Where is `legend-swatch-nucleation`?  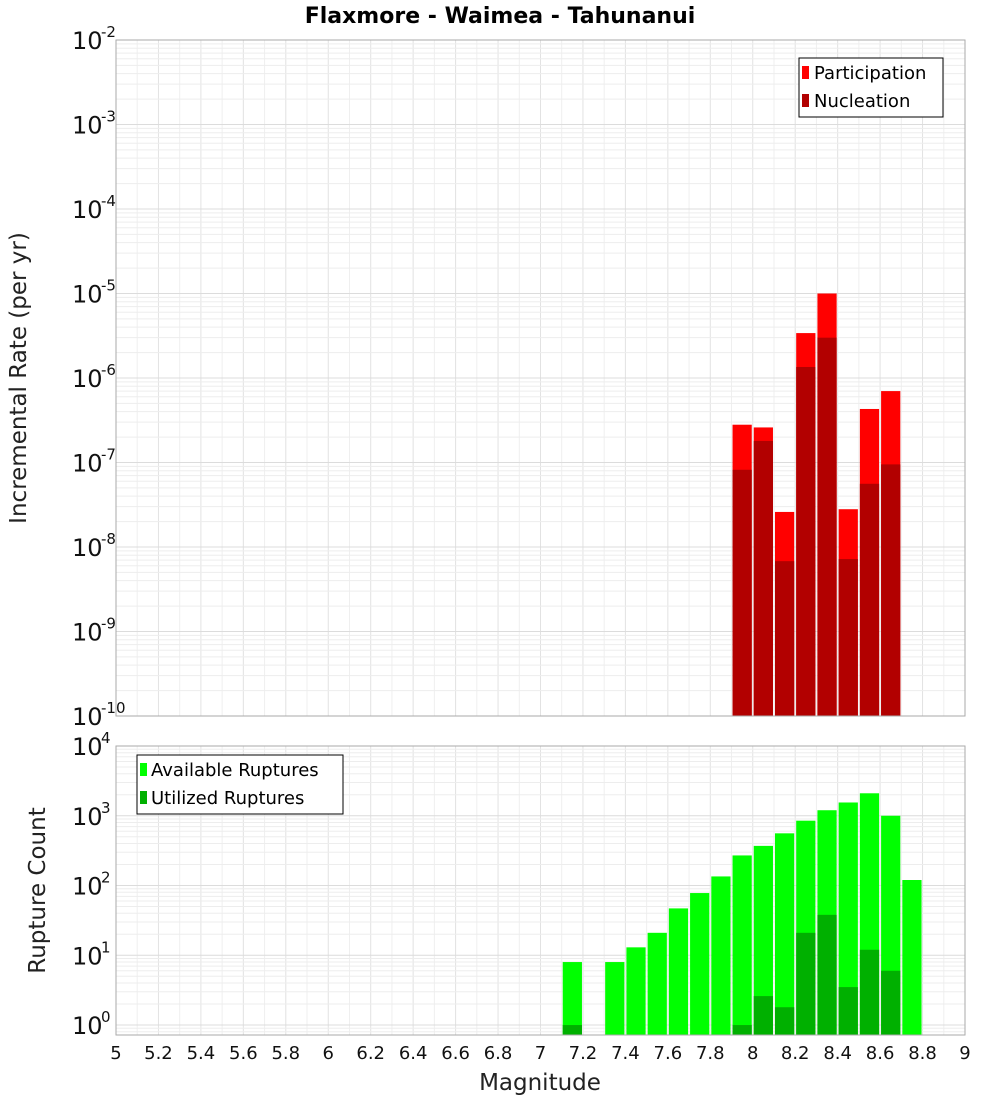
legend-swatch-nucleation is located at coordinates (805, 100).